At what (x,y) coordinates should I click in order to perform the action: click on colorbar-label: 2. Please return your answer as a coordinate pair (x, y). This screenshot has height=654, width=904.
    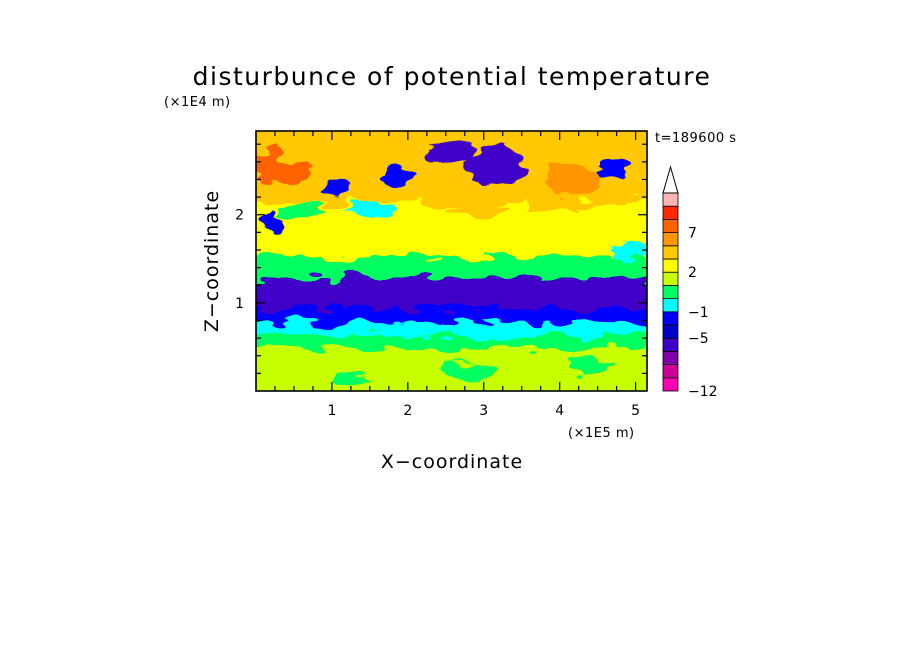
    Looking at the image, I should click on (692, 273).